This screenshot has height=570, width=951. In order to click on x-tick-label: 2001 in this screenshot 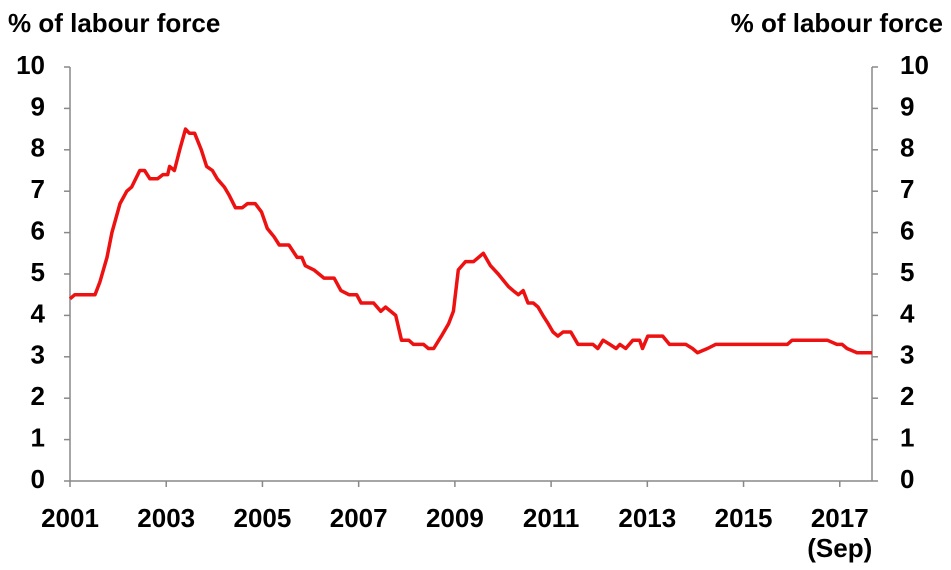, I will do `click(70, 518)`.